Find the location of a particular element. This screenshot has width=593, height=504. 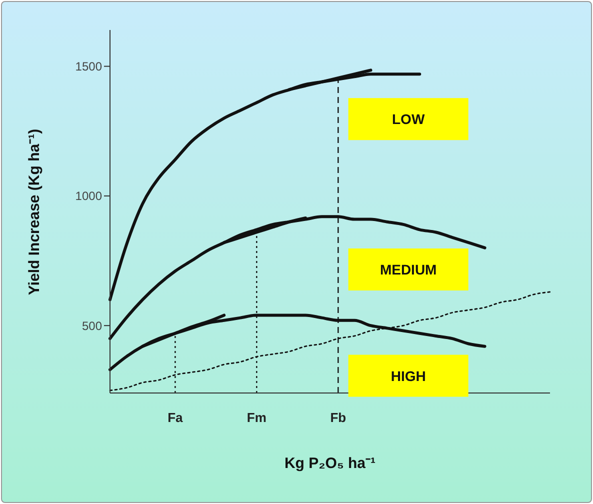

y-tick-label: 500 is located at coordinates (92, 325).